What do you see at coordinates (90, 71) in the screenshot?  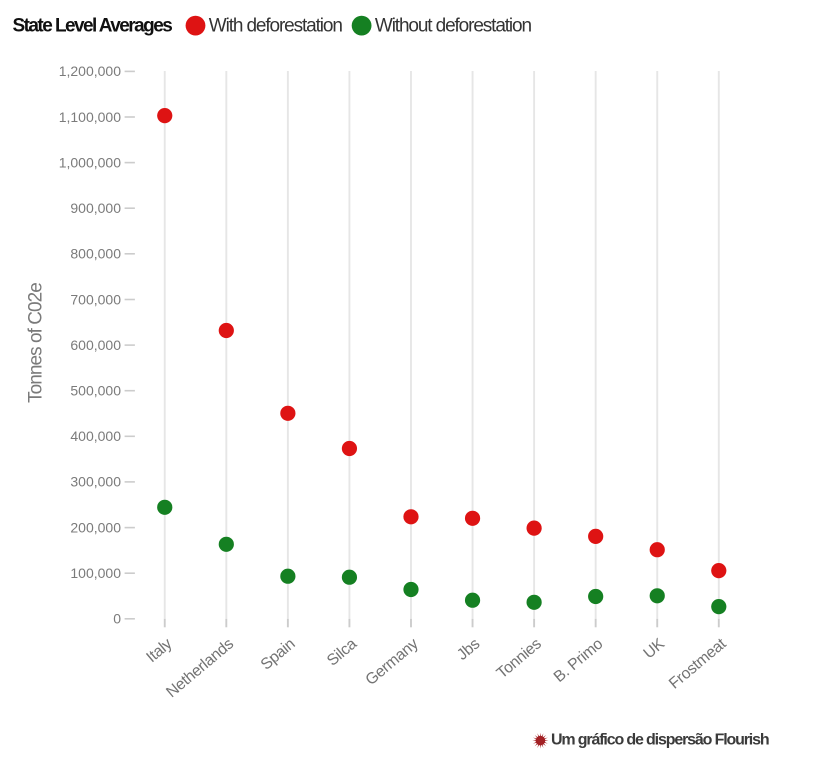 I see `svg-text: 1,200,000` at bounding box center [90, 71].